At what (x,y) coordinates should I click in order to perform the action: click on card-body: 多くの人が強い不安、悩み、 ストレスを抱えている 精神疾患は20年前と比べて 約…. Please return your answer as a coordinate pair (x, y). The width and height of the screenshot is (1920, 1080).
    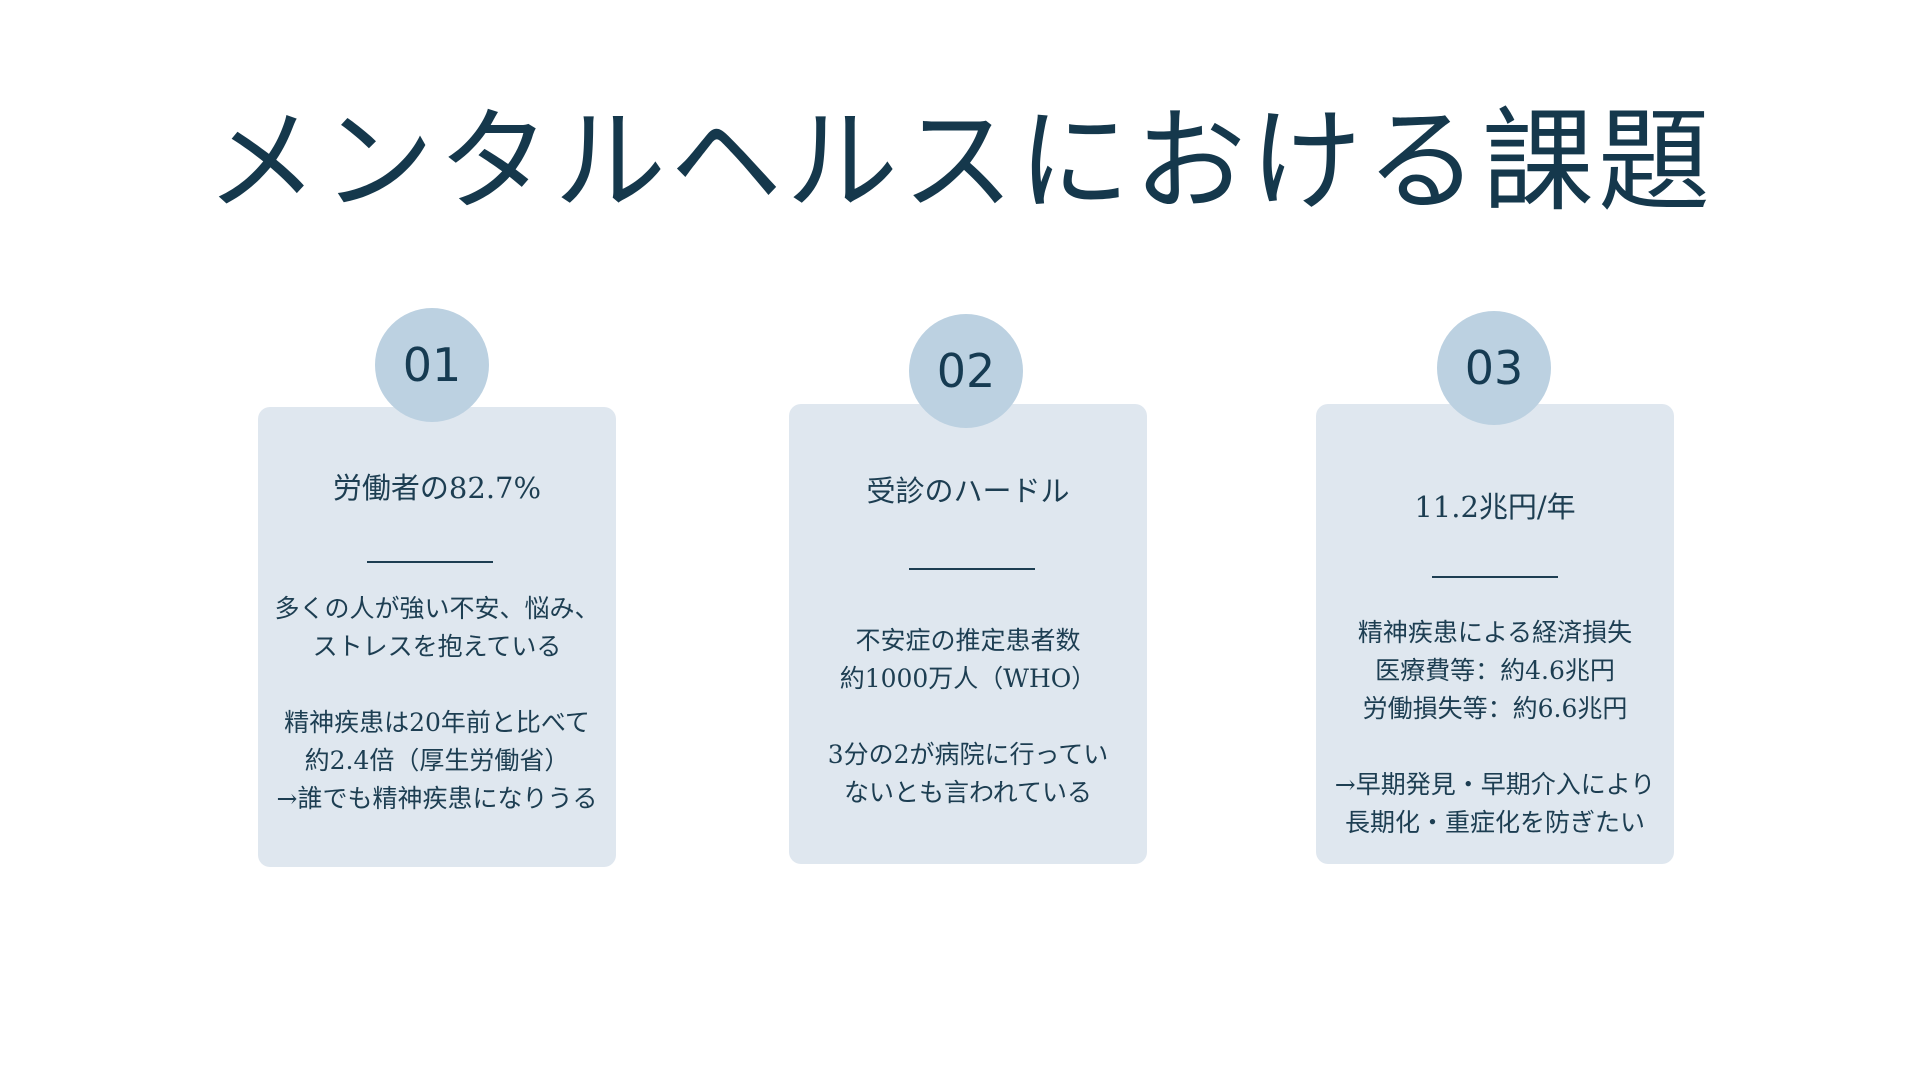
    Looking at the image, I should click on (437, 704).